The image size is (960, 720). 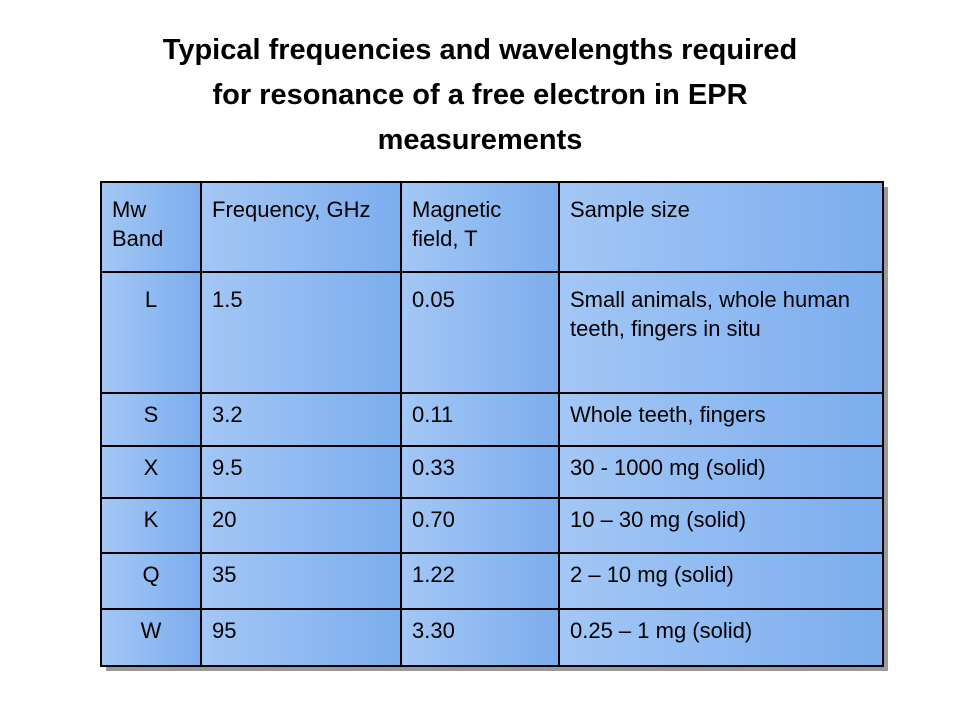 I want to click on table-row: X 9.5 0.33 30 - 1000 mg (solid), so click(x=492, y=472).